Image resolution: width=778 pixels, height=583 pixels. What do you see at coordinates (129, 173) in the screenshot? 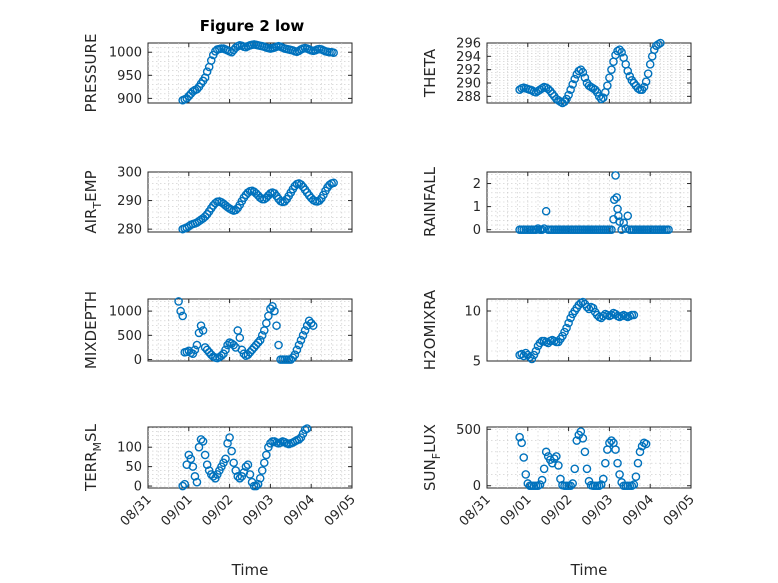
I see `y-tick-label: 300` at bounding box center [129, 173].